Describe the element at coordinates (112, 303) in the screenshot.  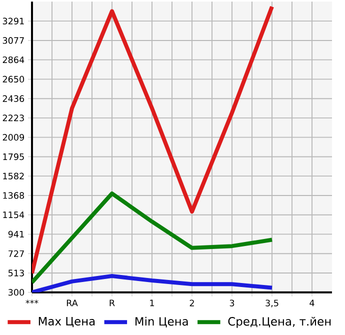
I see `x-tick-label: R` at that location.